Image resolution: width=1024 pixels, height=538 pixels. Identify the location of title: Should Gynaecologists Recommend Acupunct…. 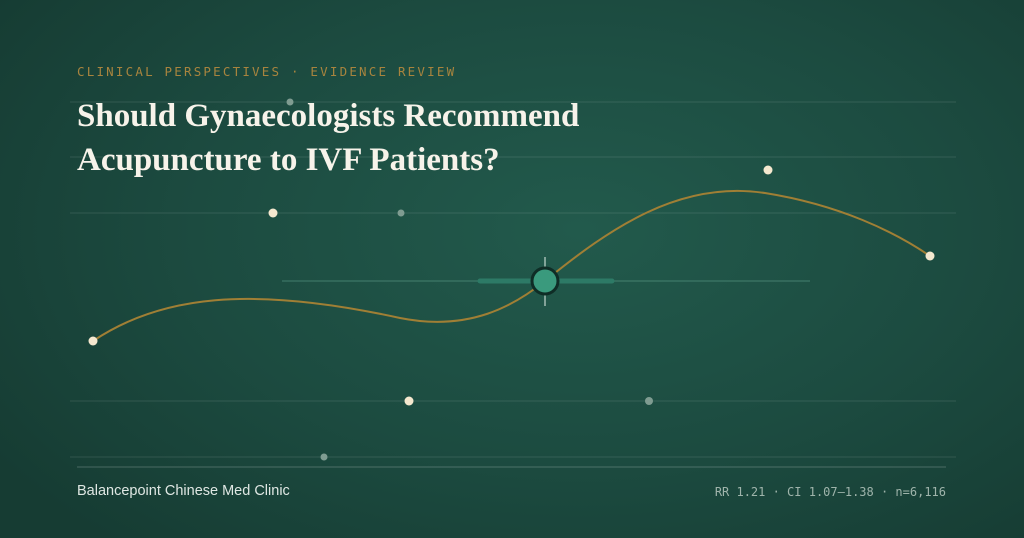
(328, 138).